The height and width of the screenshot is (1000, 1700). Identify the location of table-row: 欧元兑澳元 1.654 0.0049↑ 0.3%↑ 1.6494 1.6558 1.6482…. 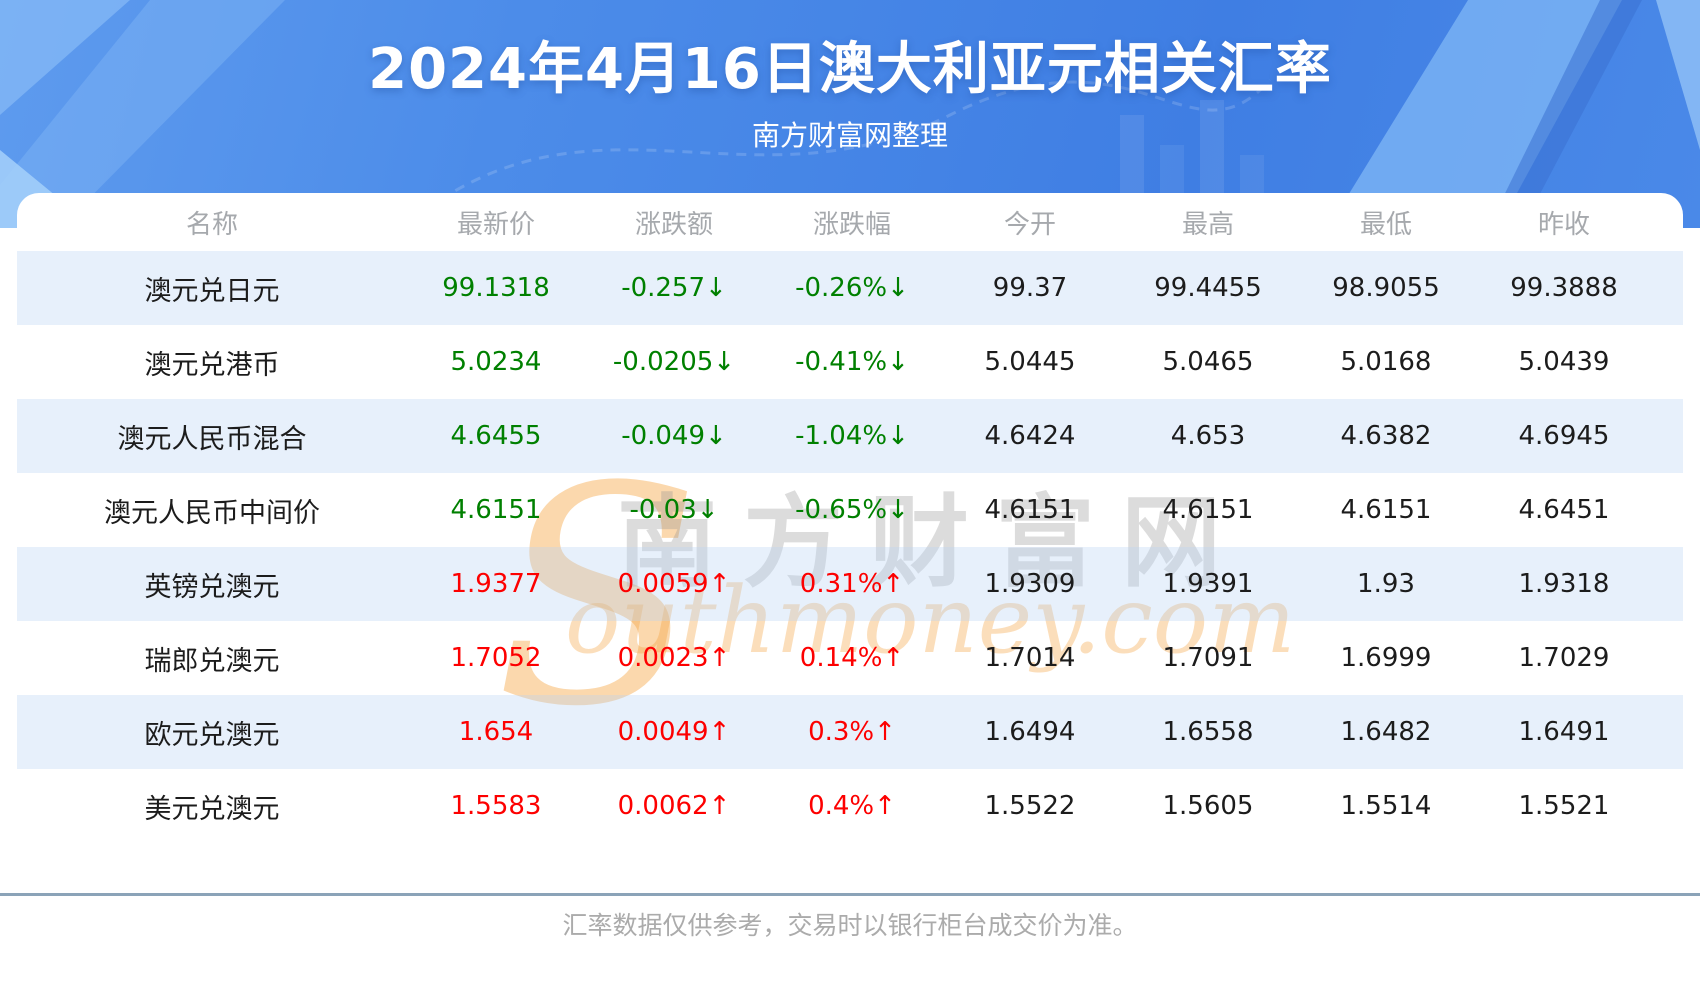
(850, 732).